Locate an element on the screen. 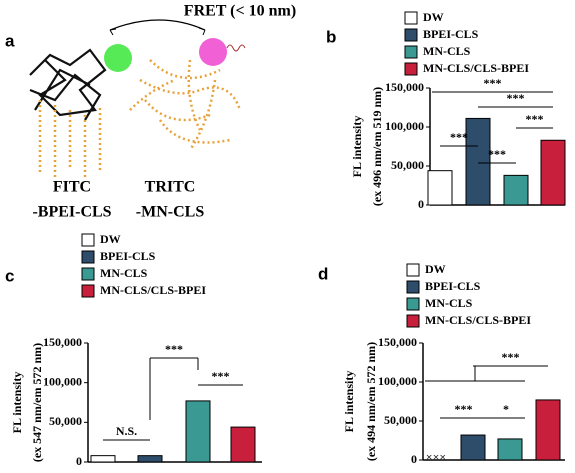  fret-arrow is located at coordinates (157, 25).